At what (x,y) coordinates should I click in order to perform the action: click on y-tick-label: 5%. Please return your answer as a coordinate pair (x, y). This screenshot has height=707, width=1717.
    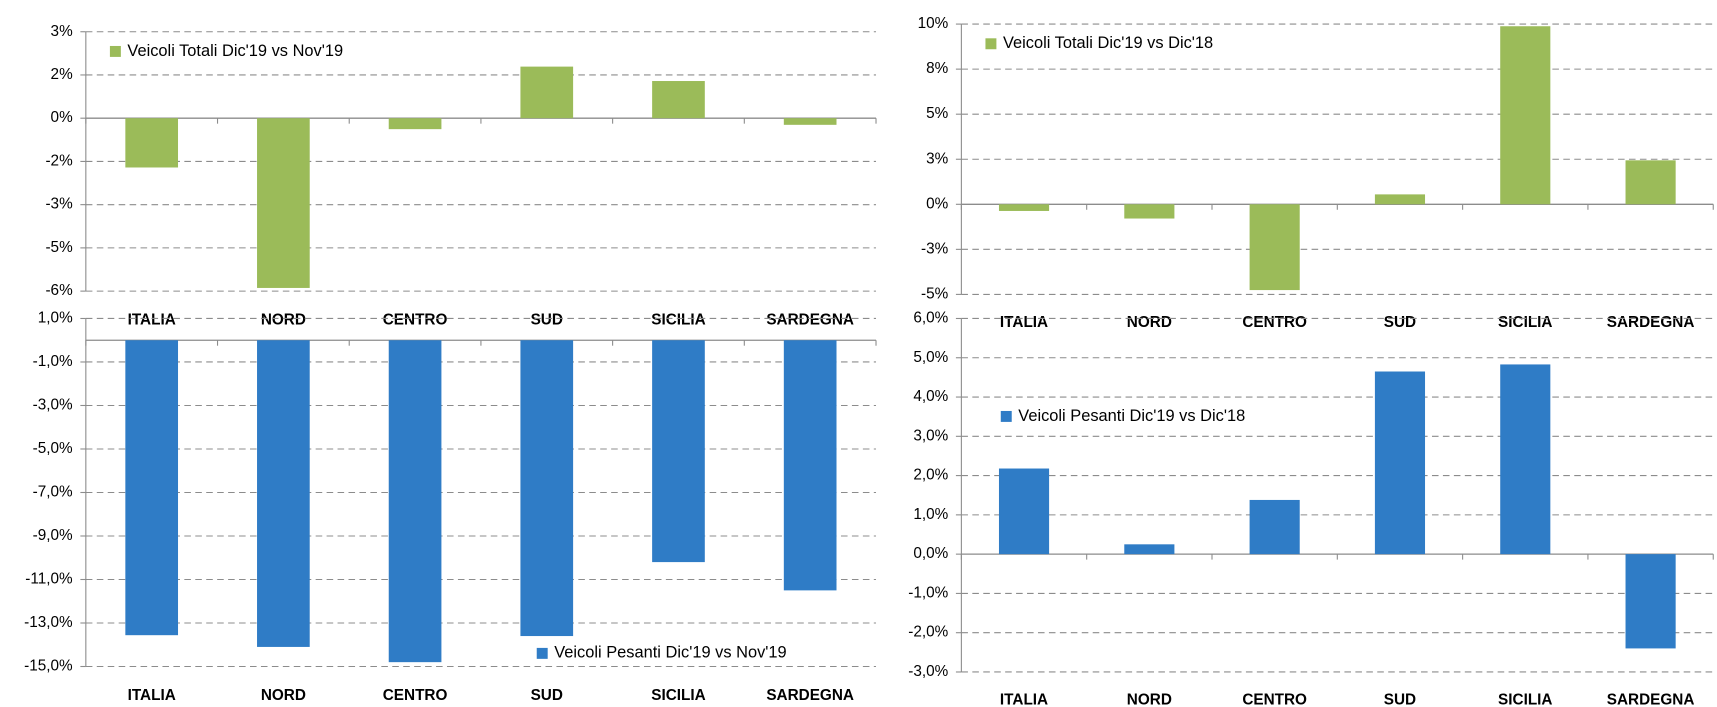
    Looking at the image, I should click on (937, 113).